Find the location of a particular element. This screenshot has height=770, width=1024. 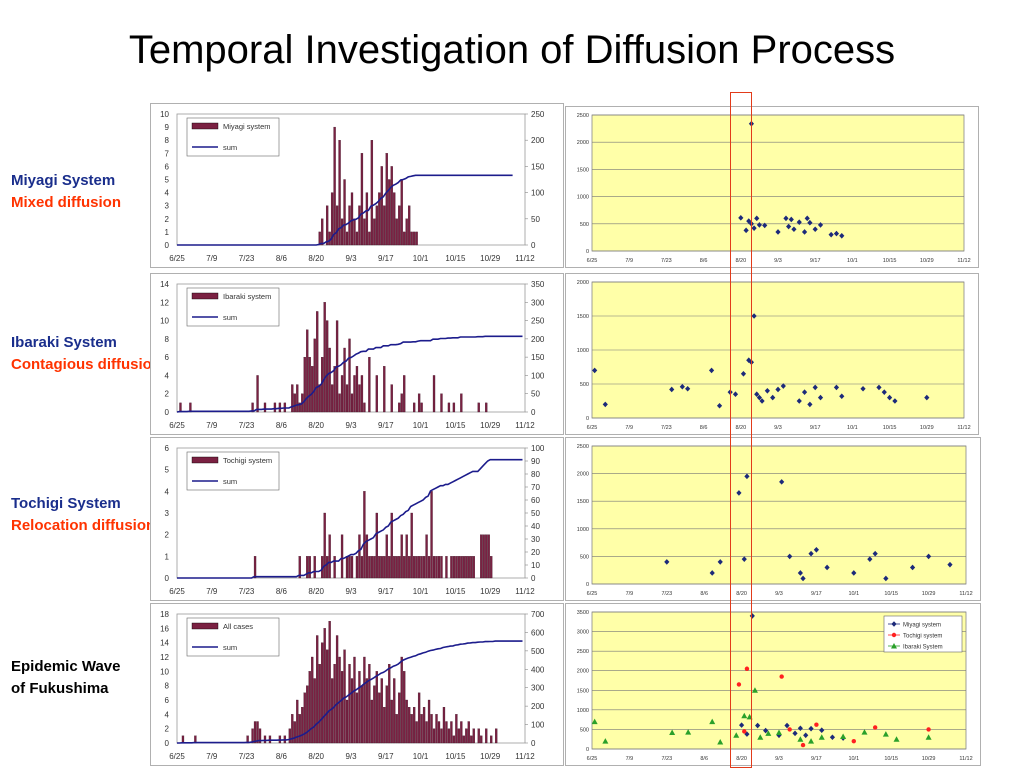

x-tick-label: 6/25 is located at coordinates (592, 428).